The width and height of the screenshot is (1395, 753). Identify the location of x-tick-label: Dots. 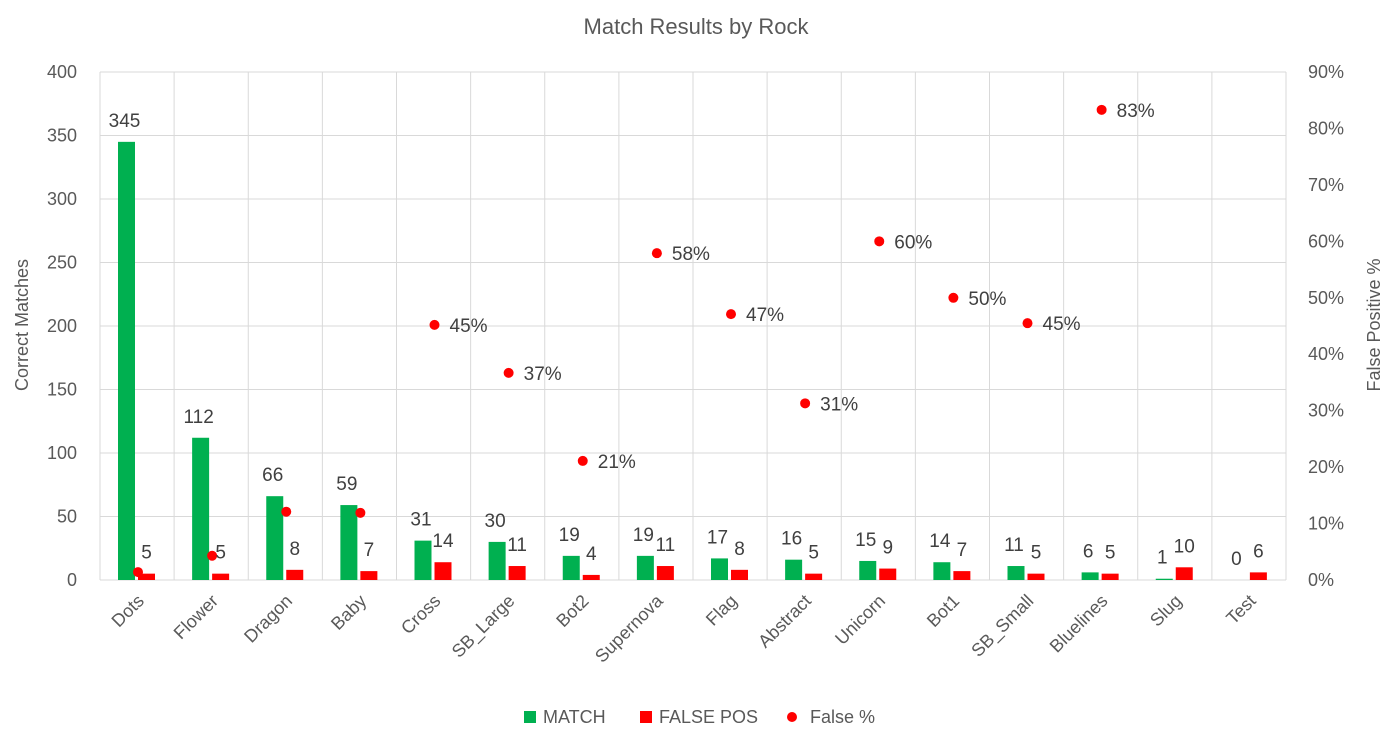
(128, 611).